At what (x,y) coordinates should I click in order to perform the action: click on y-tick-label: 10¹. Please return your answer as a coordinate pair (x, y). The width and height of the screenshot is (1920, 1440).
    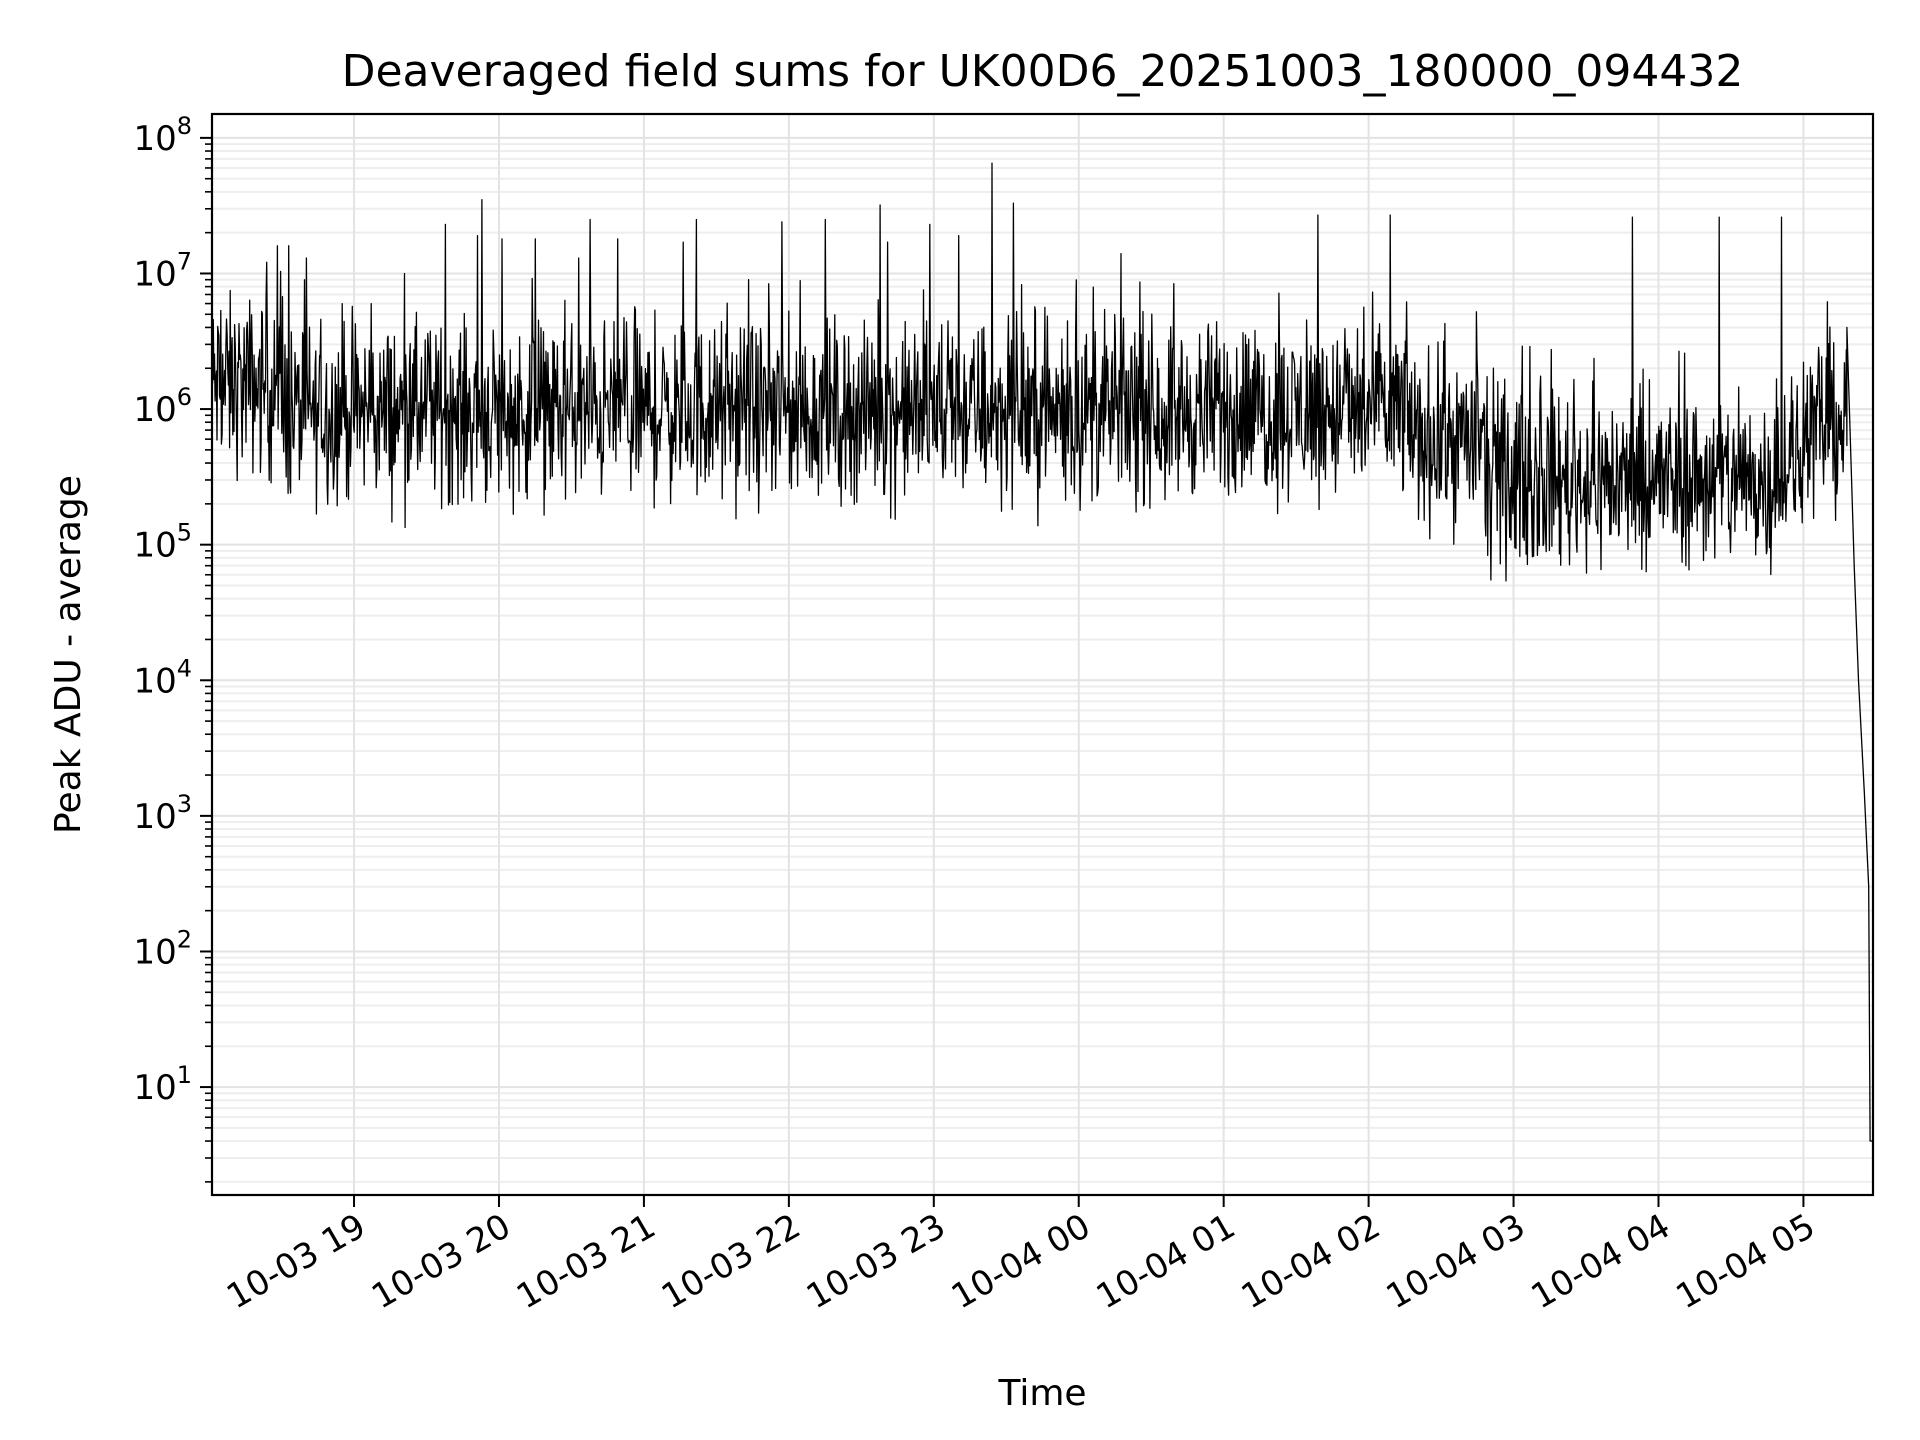
    Looking at the image, I should click on (162, 1084).